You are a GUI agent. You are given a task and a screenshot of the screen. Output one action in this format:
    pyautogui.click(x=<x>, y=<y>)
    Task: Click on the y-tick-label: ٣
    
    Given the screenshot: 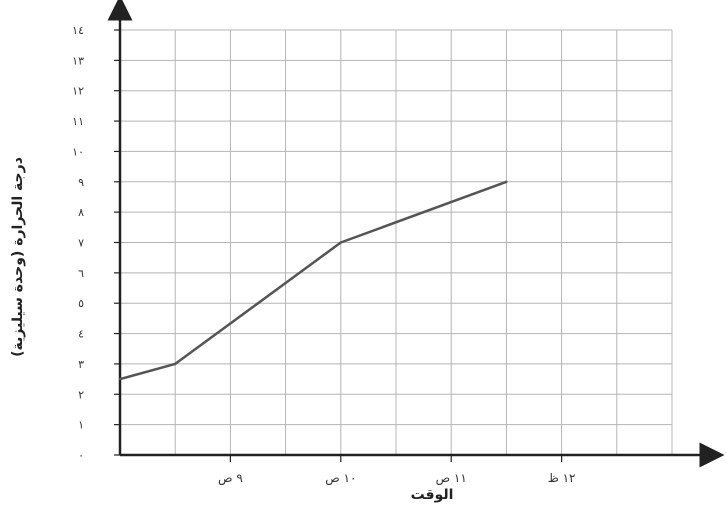 What is the action you would take?
    pyautogui.click(x=81, y=364)
    